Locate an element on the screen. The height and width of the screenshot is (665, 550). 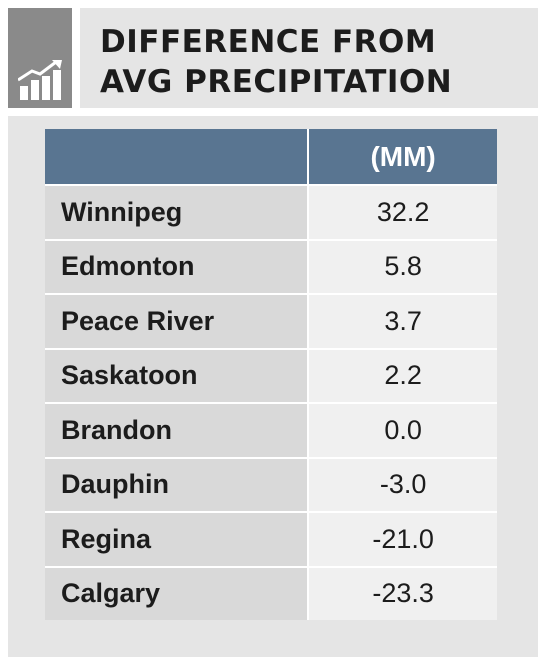
table-row: Saskatoon 2.2 is located at coordinates (271, 374).